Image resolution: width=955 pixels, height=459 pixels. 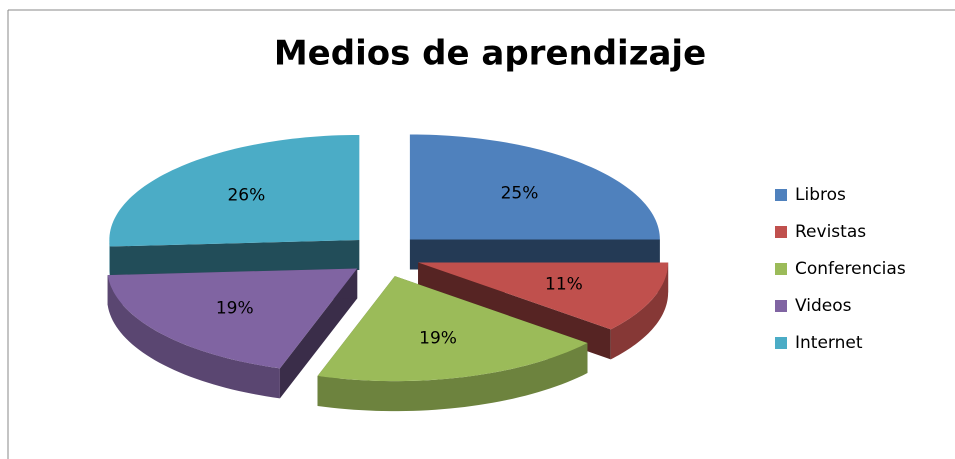 What do you see at coordinates (490, 54) in the screenshot?
I see `chart-title: Medios de aprendizaje` at bounding box center [490, 54].